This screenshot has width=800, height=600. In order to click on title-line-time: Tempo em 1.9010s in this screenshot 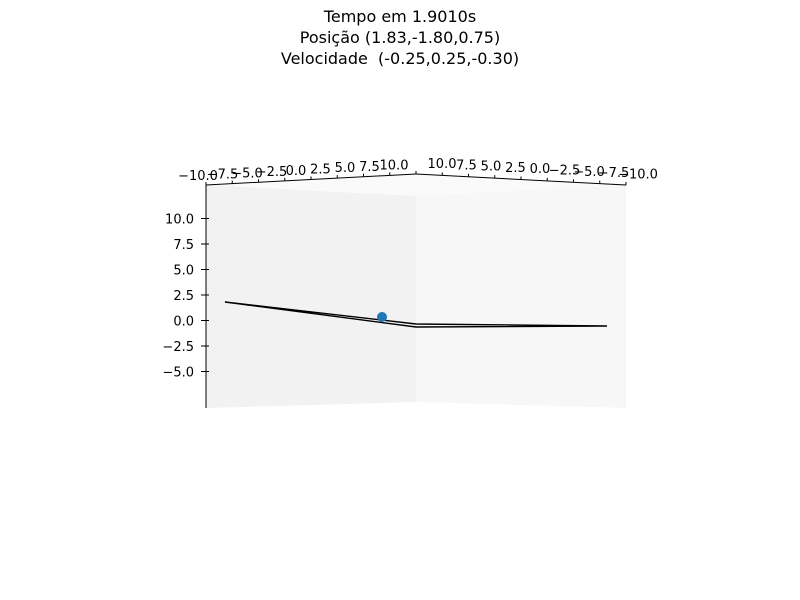, I will do `click(400, 16)`.